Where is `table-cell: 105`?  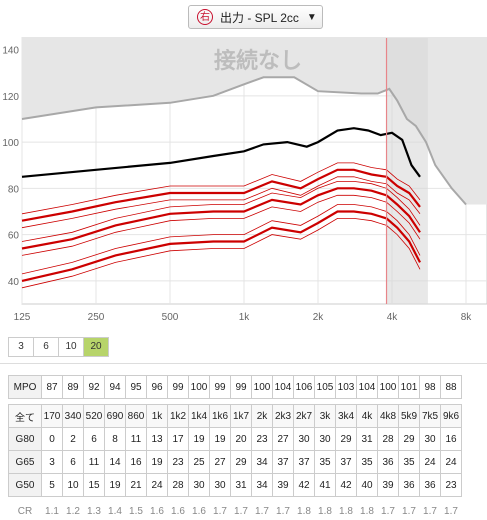 table-cell: 105 is located at coordinates (325, 387).